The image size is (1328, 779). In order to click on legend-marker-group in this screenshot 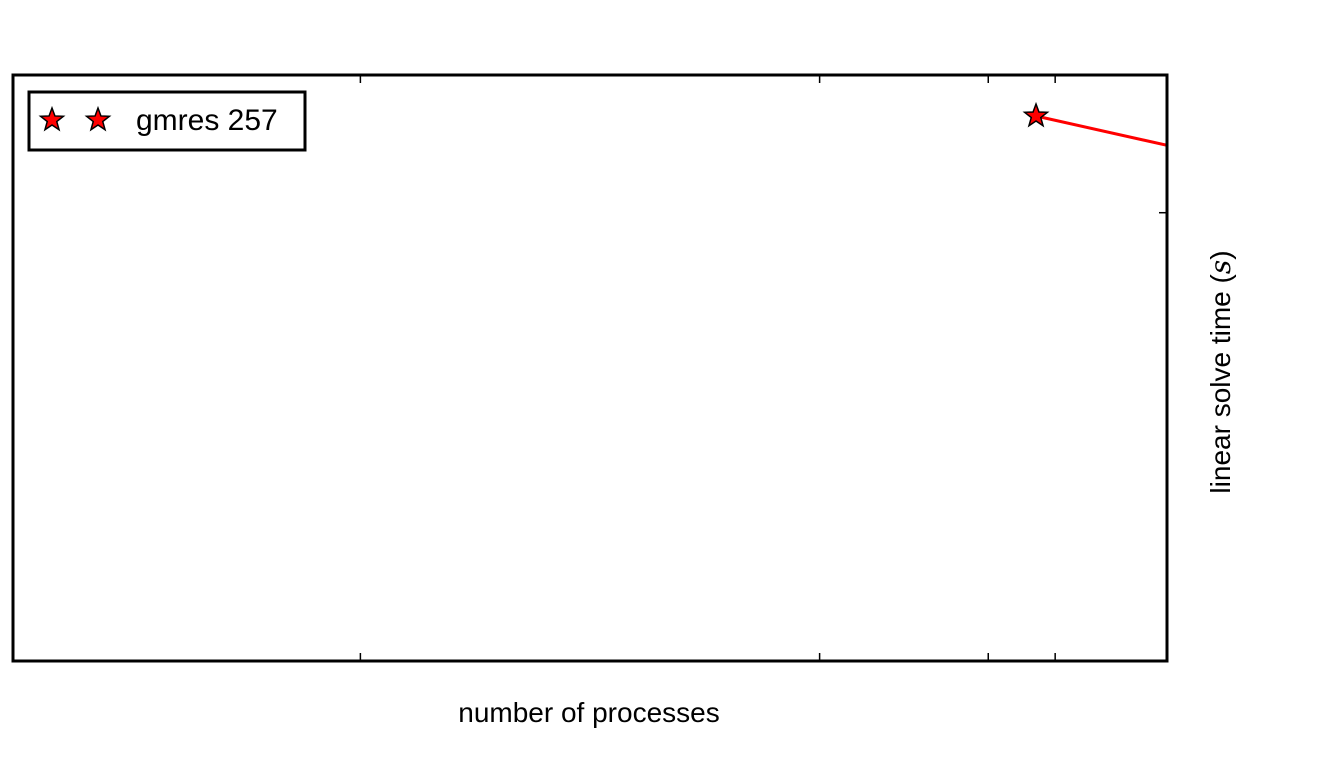, I will do `click(75, 118)`.